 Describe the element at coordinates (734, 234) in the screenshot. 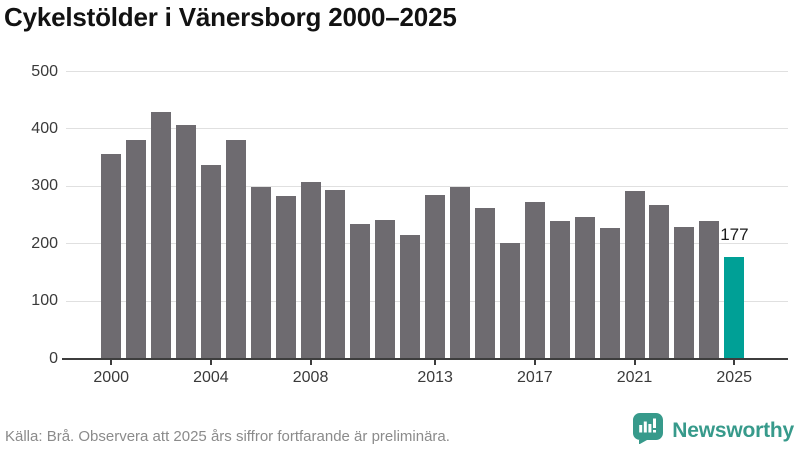

I see `value-label-2025: 177` at that location.